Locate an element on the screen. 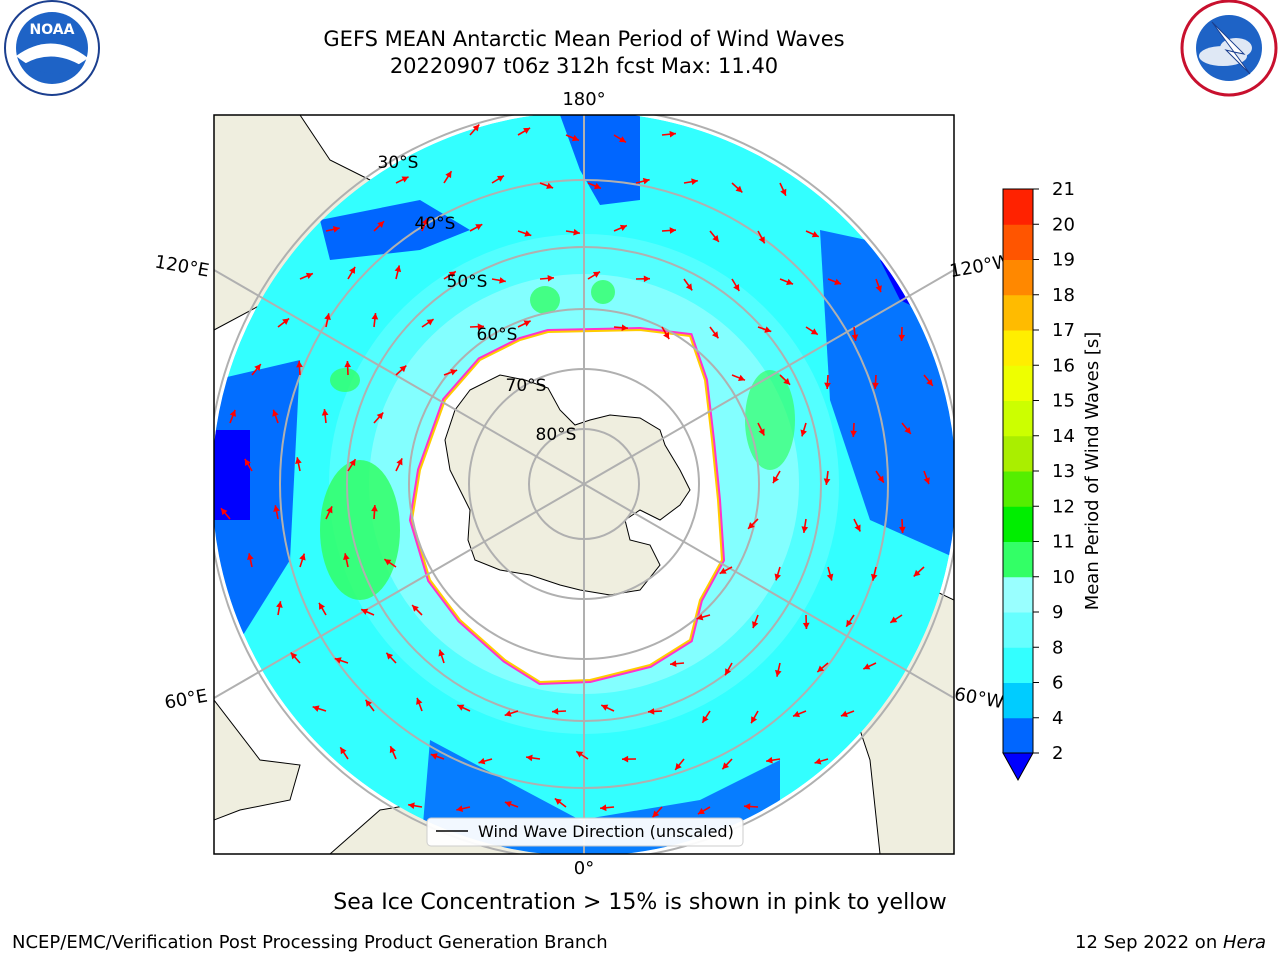 The height and width of the screenshot is (960, 1280). colorbar-tick-label: 6 is located at coordinates (1057, 683).